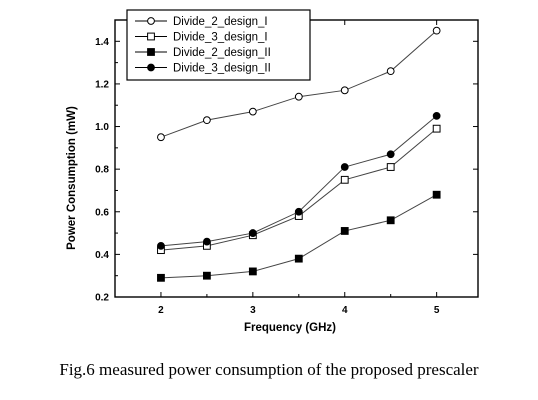 The image size is (538, 400). Describe the element at coordinates (102, 127) in the screenshot. I see `y-tick-label: 1.0` at that location.